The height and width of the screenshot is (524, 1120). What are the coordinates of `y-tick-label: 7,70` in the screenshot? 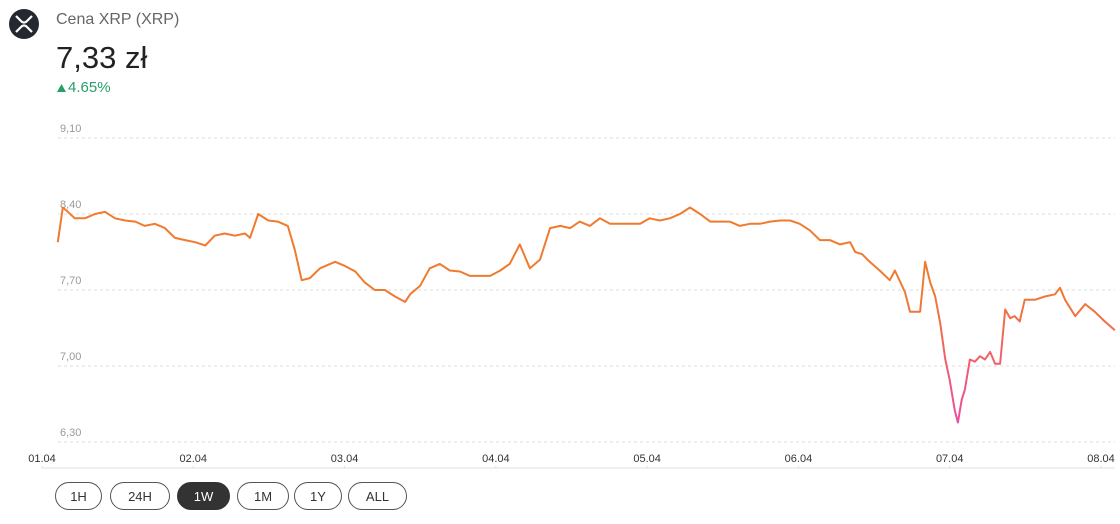 It's located at (70, 281).